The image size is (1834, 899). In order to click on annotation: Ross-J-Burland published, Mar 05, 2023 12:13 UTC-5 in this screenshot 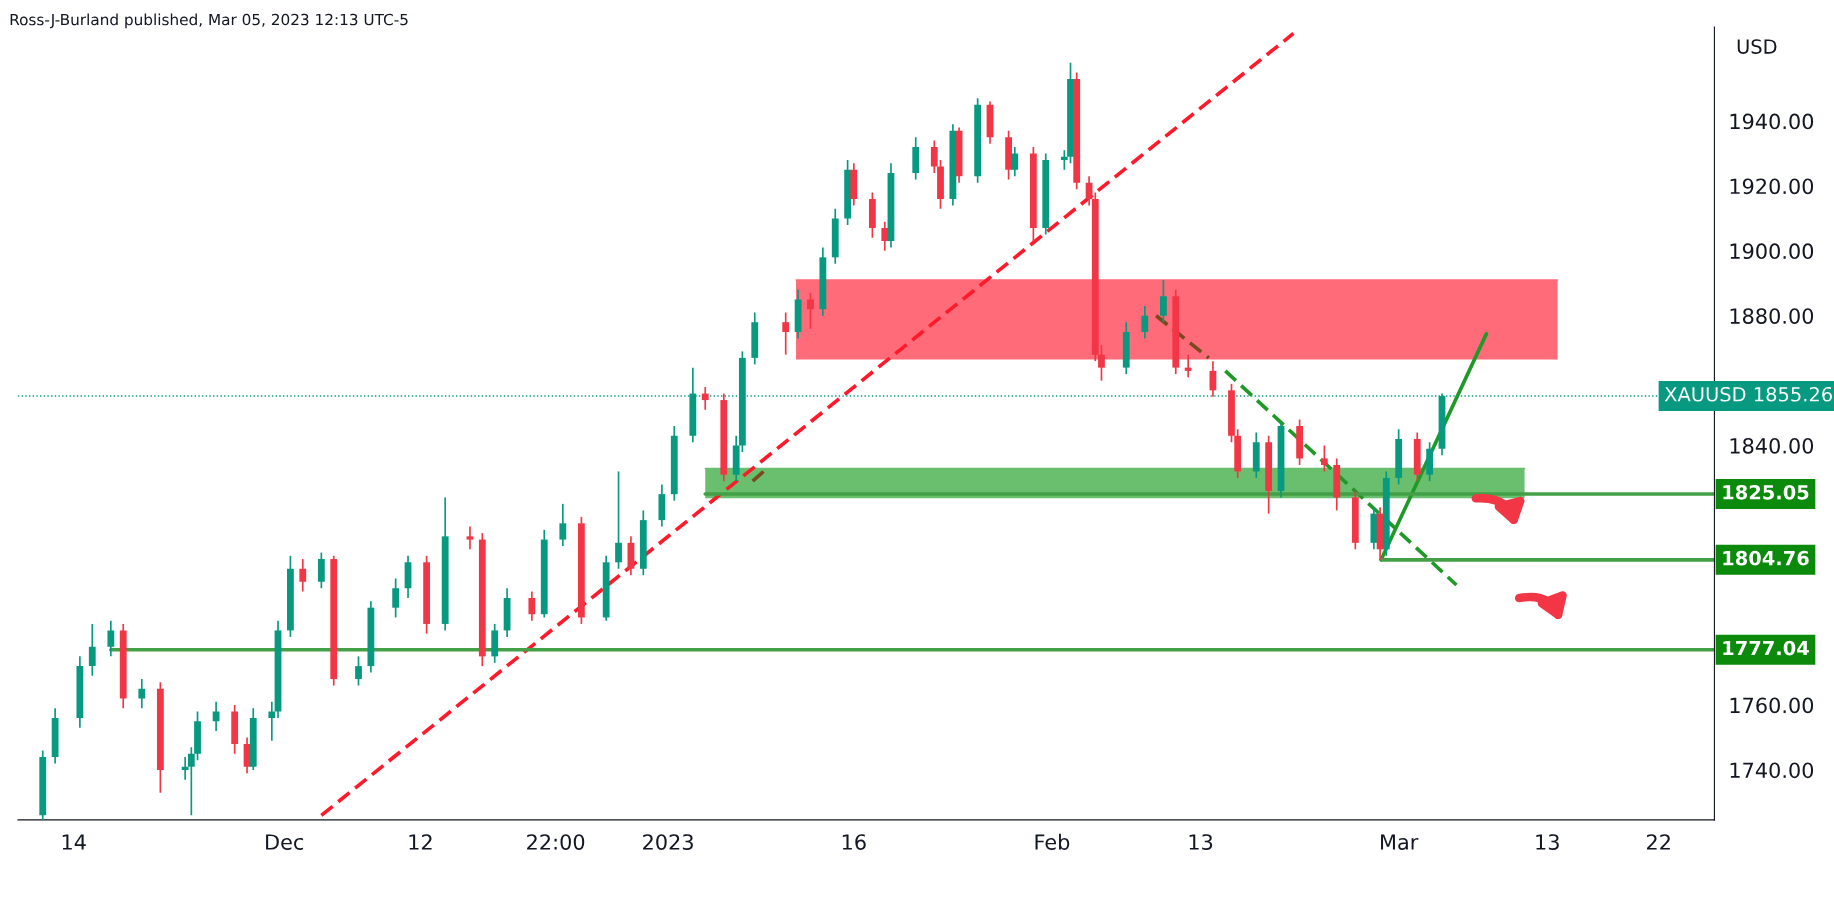, I will do `click(209, 21)`.